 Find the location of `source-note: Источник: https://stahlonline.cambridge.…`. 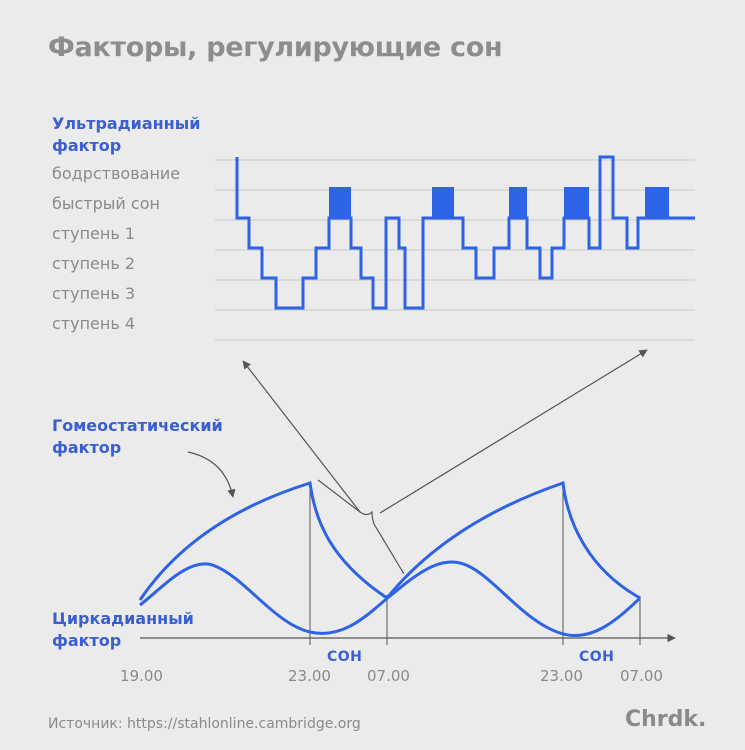

source-note: Источник: https://stahlonline.cambridge.… is located at coordinates (204, 724).